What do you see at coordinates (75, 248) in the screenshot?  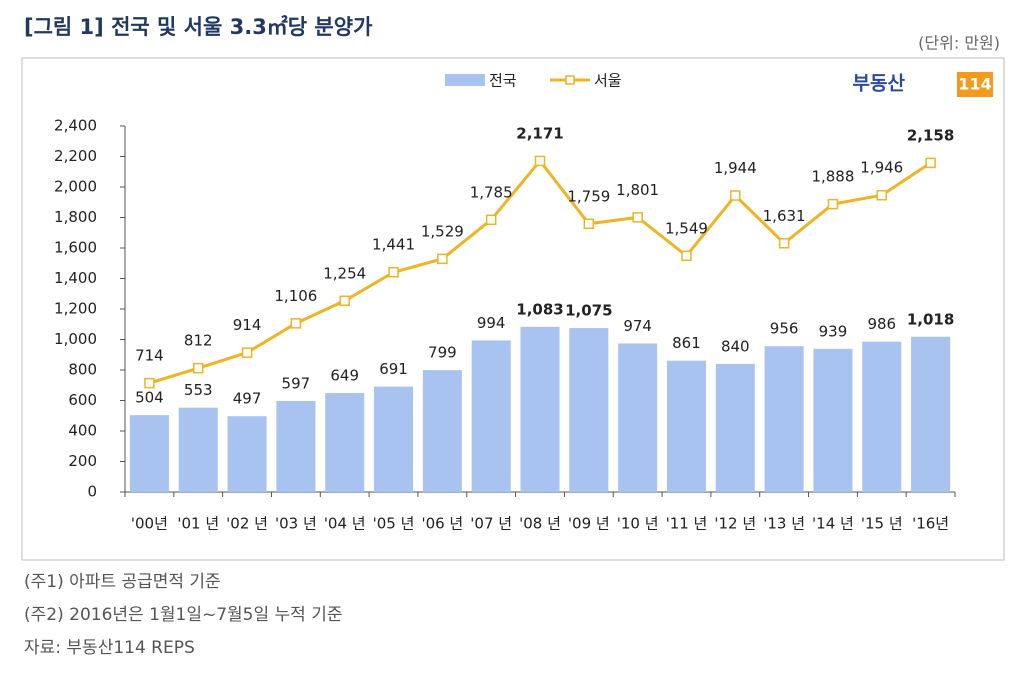 I see `y-tick-label: 1,600` at bounding box center [75, 248].